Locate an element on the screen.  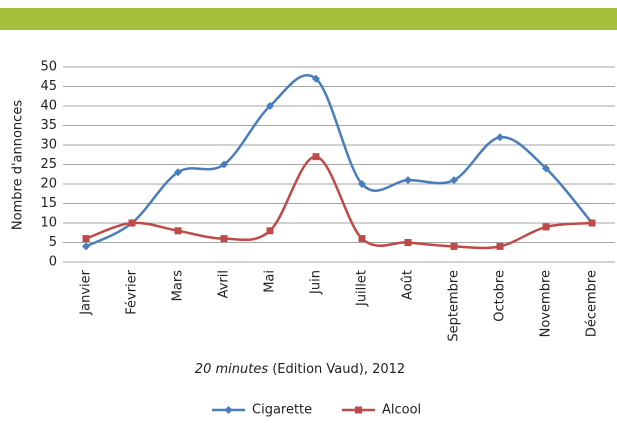
x-tick-label: Janvier is located at coordinates (86, 292).